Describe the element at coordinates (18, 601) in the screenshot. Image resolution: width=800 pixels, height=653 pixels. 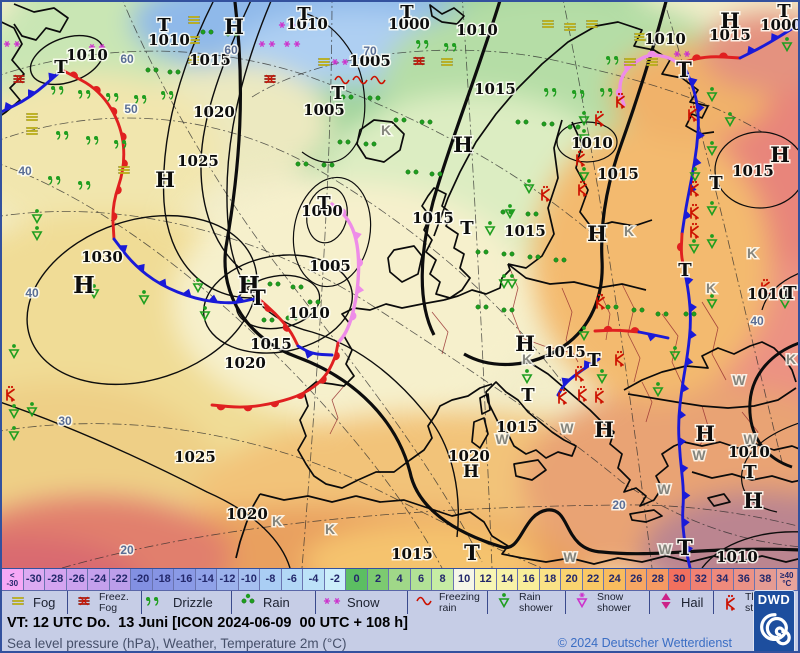
I see `fog-icon` at that location.